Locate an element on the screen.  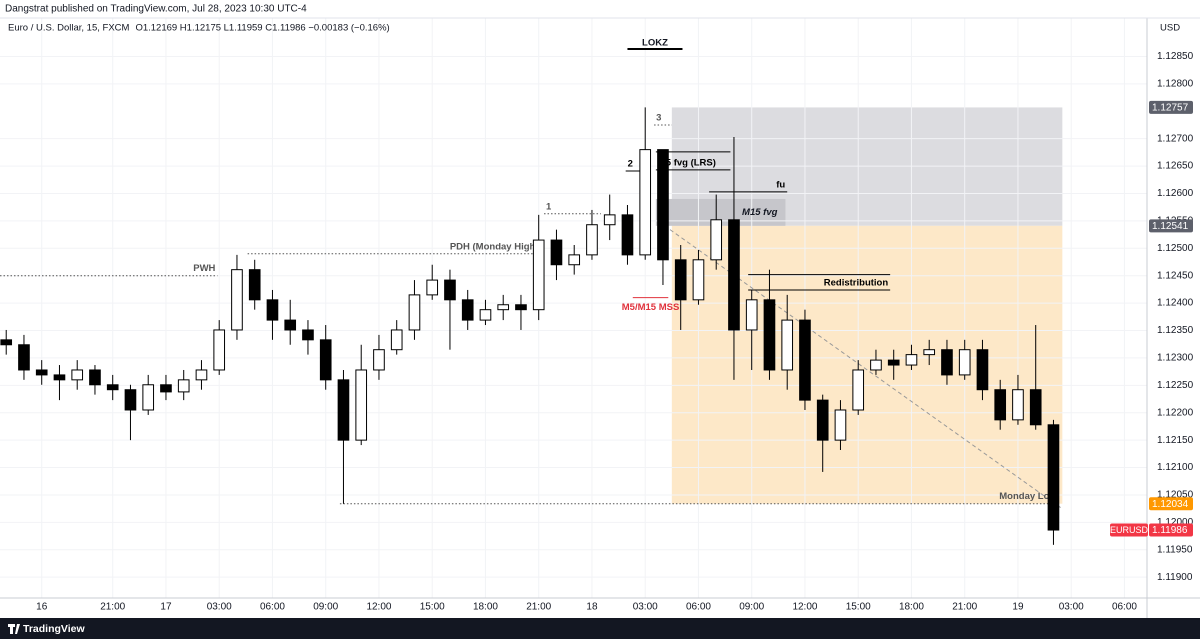
session-label: LOKZ is located at coordinates (655, 43).